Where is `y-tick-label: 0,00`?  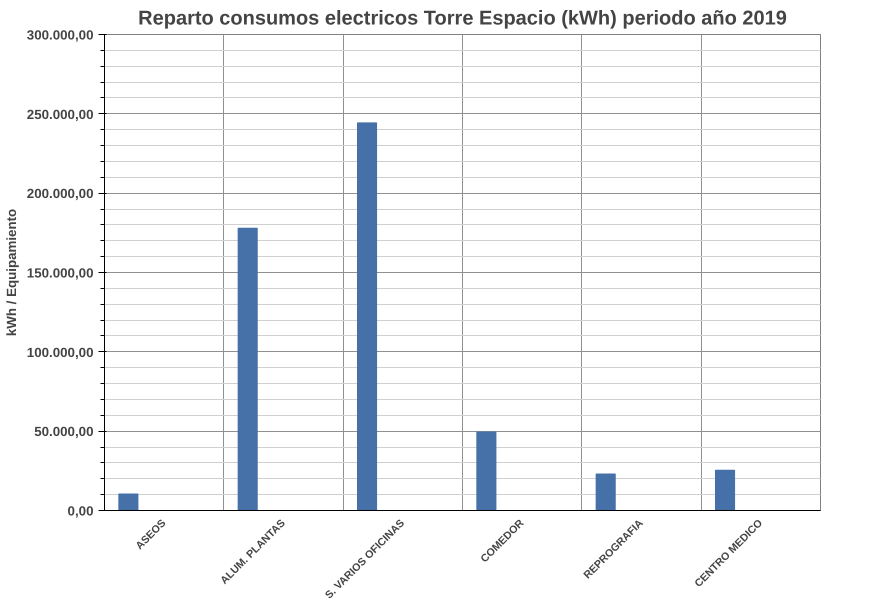
y-tick-label: 0,00 is located at coordinates (81, 511).